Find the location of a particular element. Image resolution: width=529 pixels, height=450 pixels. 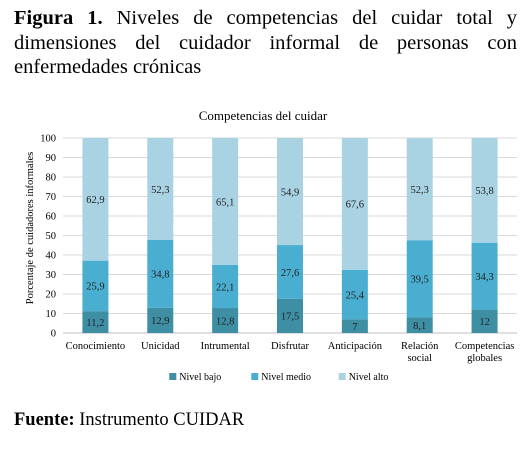

y-tick-label: 90 is located at coordinates (51, 158).